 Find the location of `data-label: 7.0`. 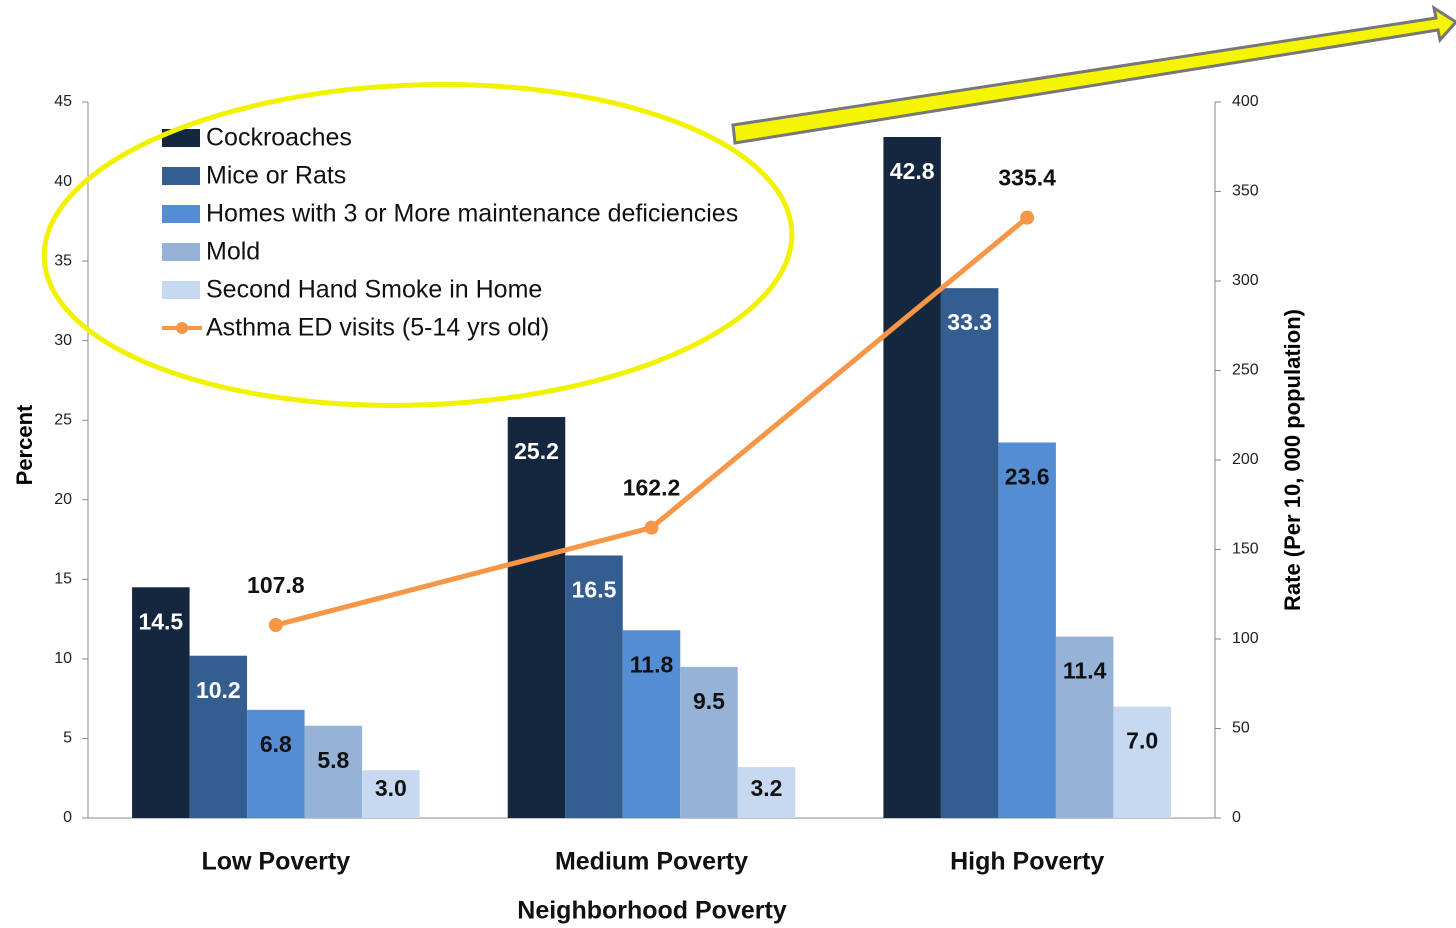

data-label: 7.0 is located at coordinates (1142, 741).